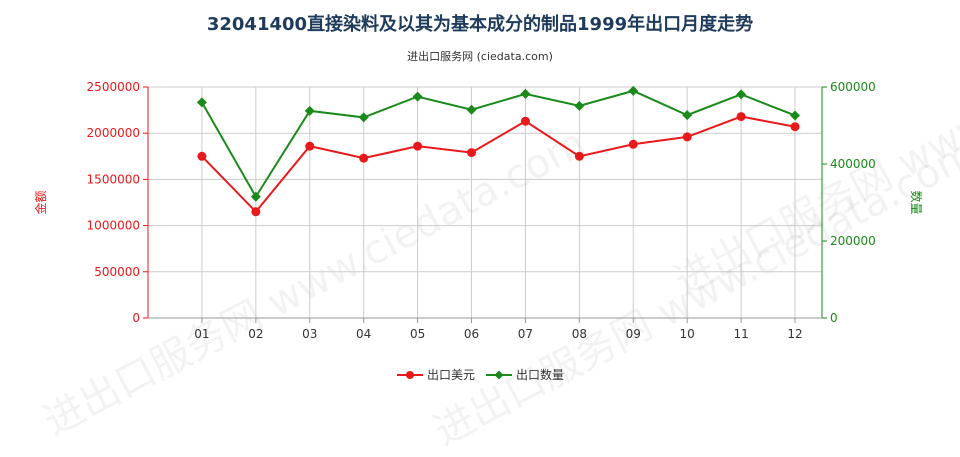 The image size is (960, 457). I want to click on series-line-left, so click(498, 164).